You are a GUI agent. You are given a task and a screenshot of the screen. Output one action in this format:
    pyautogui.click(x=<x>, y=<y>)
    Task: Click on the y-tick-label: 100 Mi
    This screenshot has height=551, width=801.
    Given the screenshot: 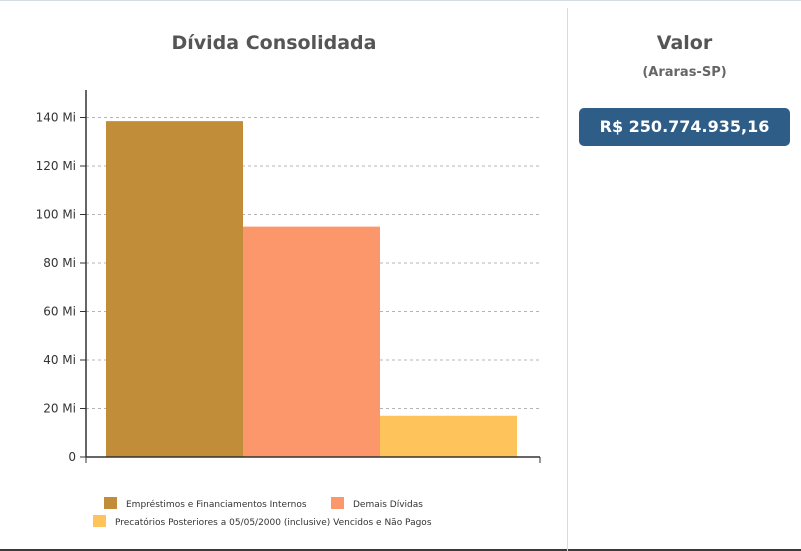 What is the action you would take?
    pyautogui.click(x=56, y=215)
    